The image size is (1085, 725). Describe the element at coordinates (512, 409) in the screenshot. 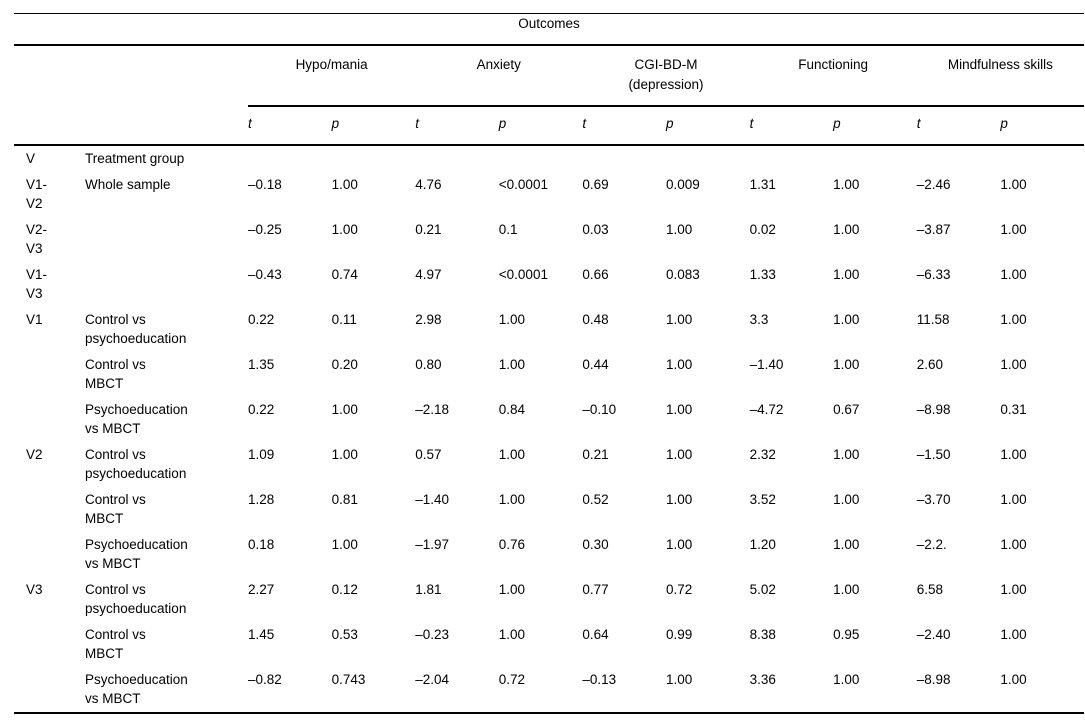

I see `stat-value: 0.84` at that location.